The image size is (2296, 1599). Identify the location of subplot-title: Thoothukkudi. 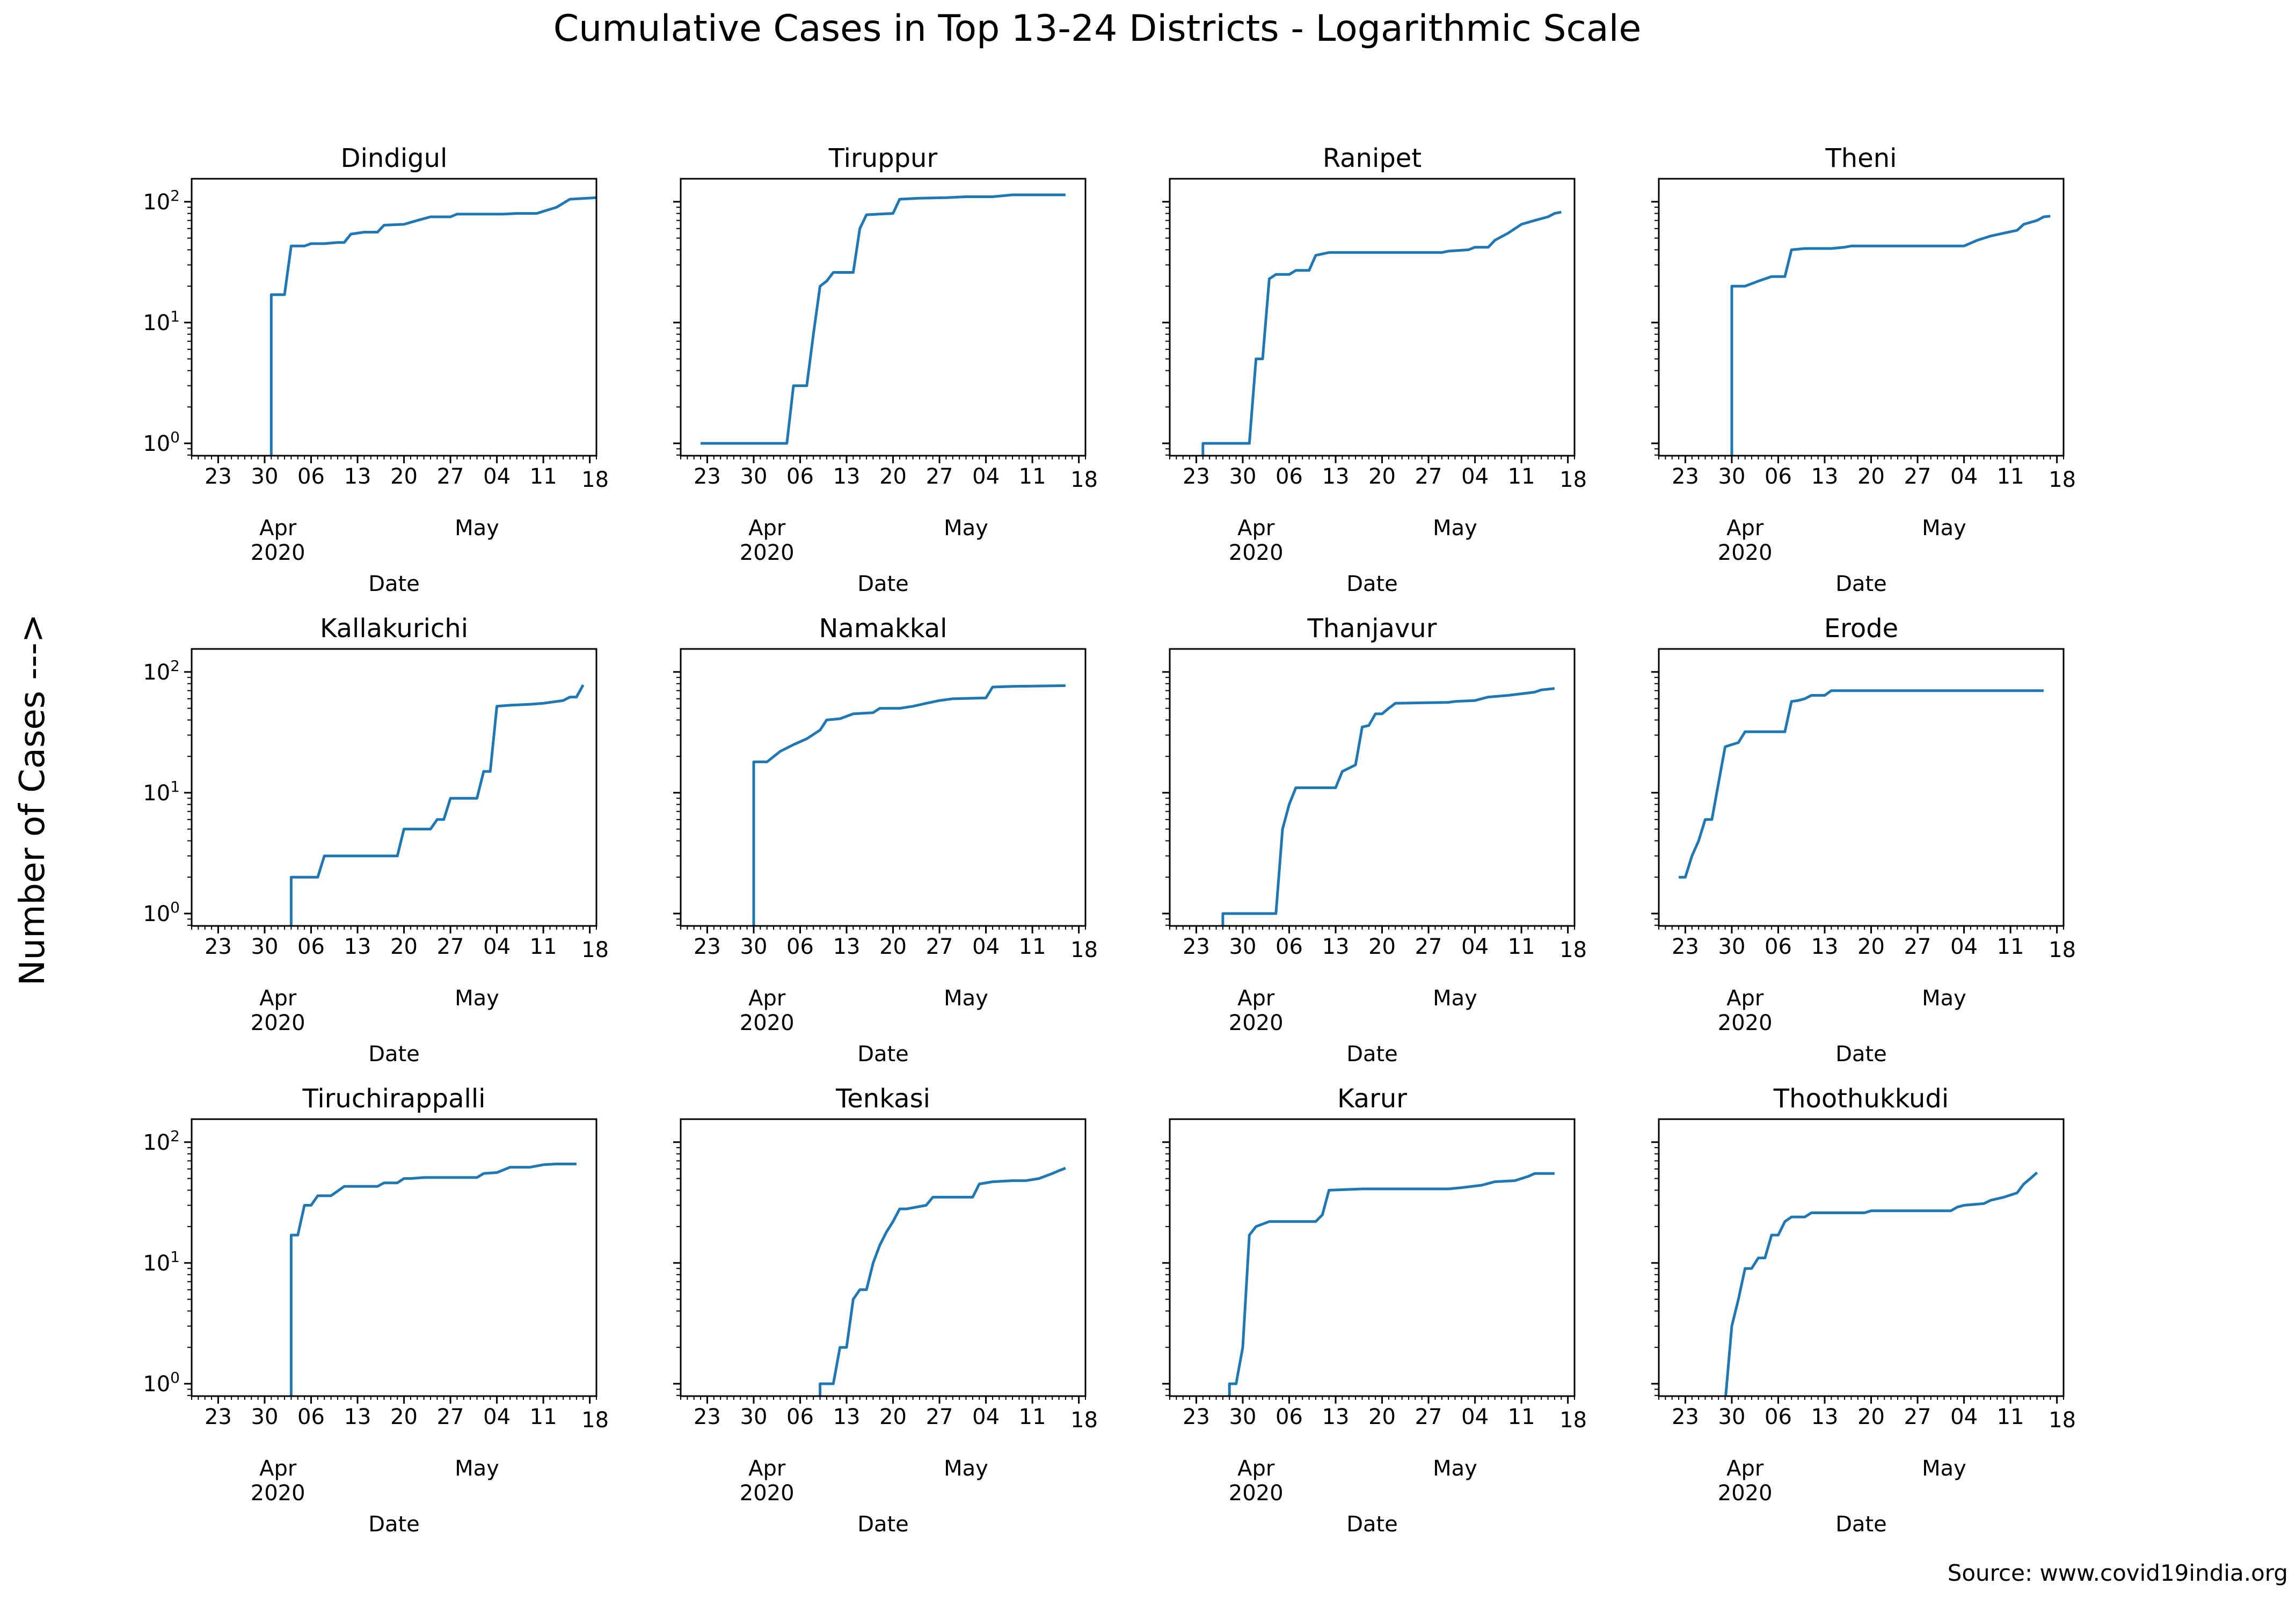
(1861, 1099).